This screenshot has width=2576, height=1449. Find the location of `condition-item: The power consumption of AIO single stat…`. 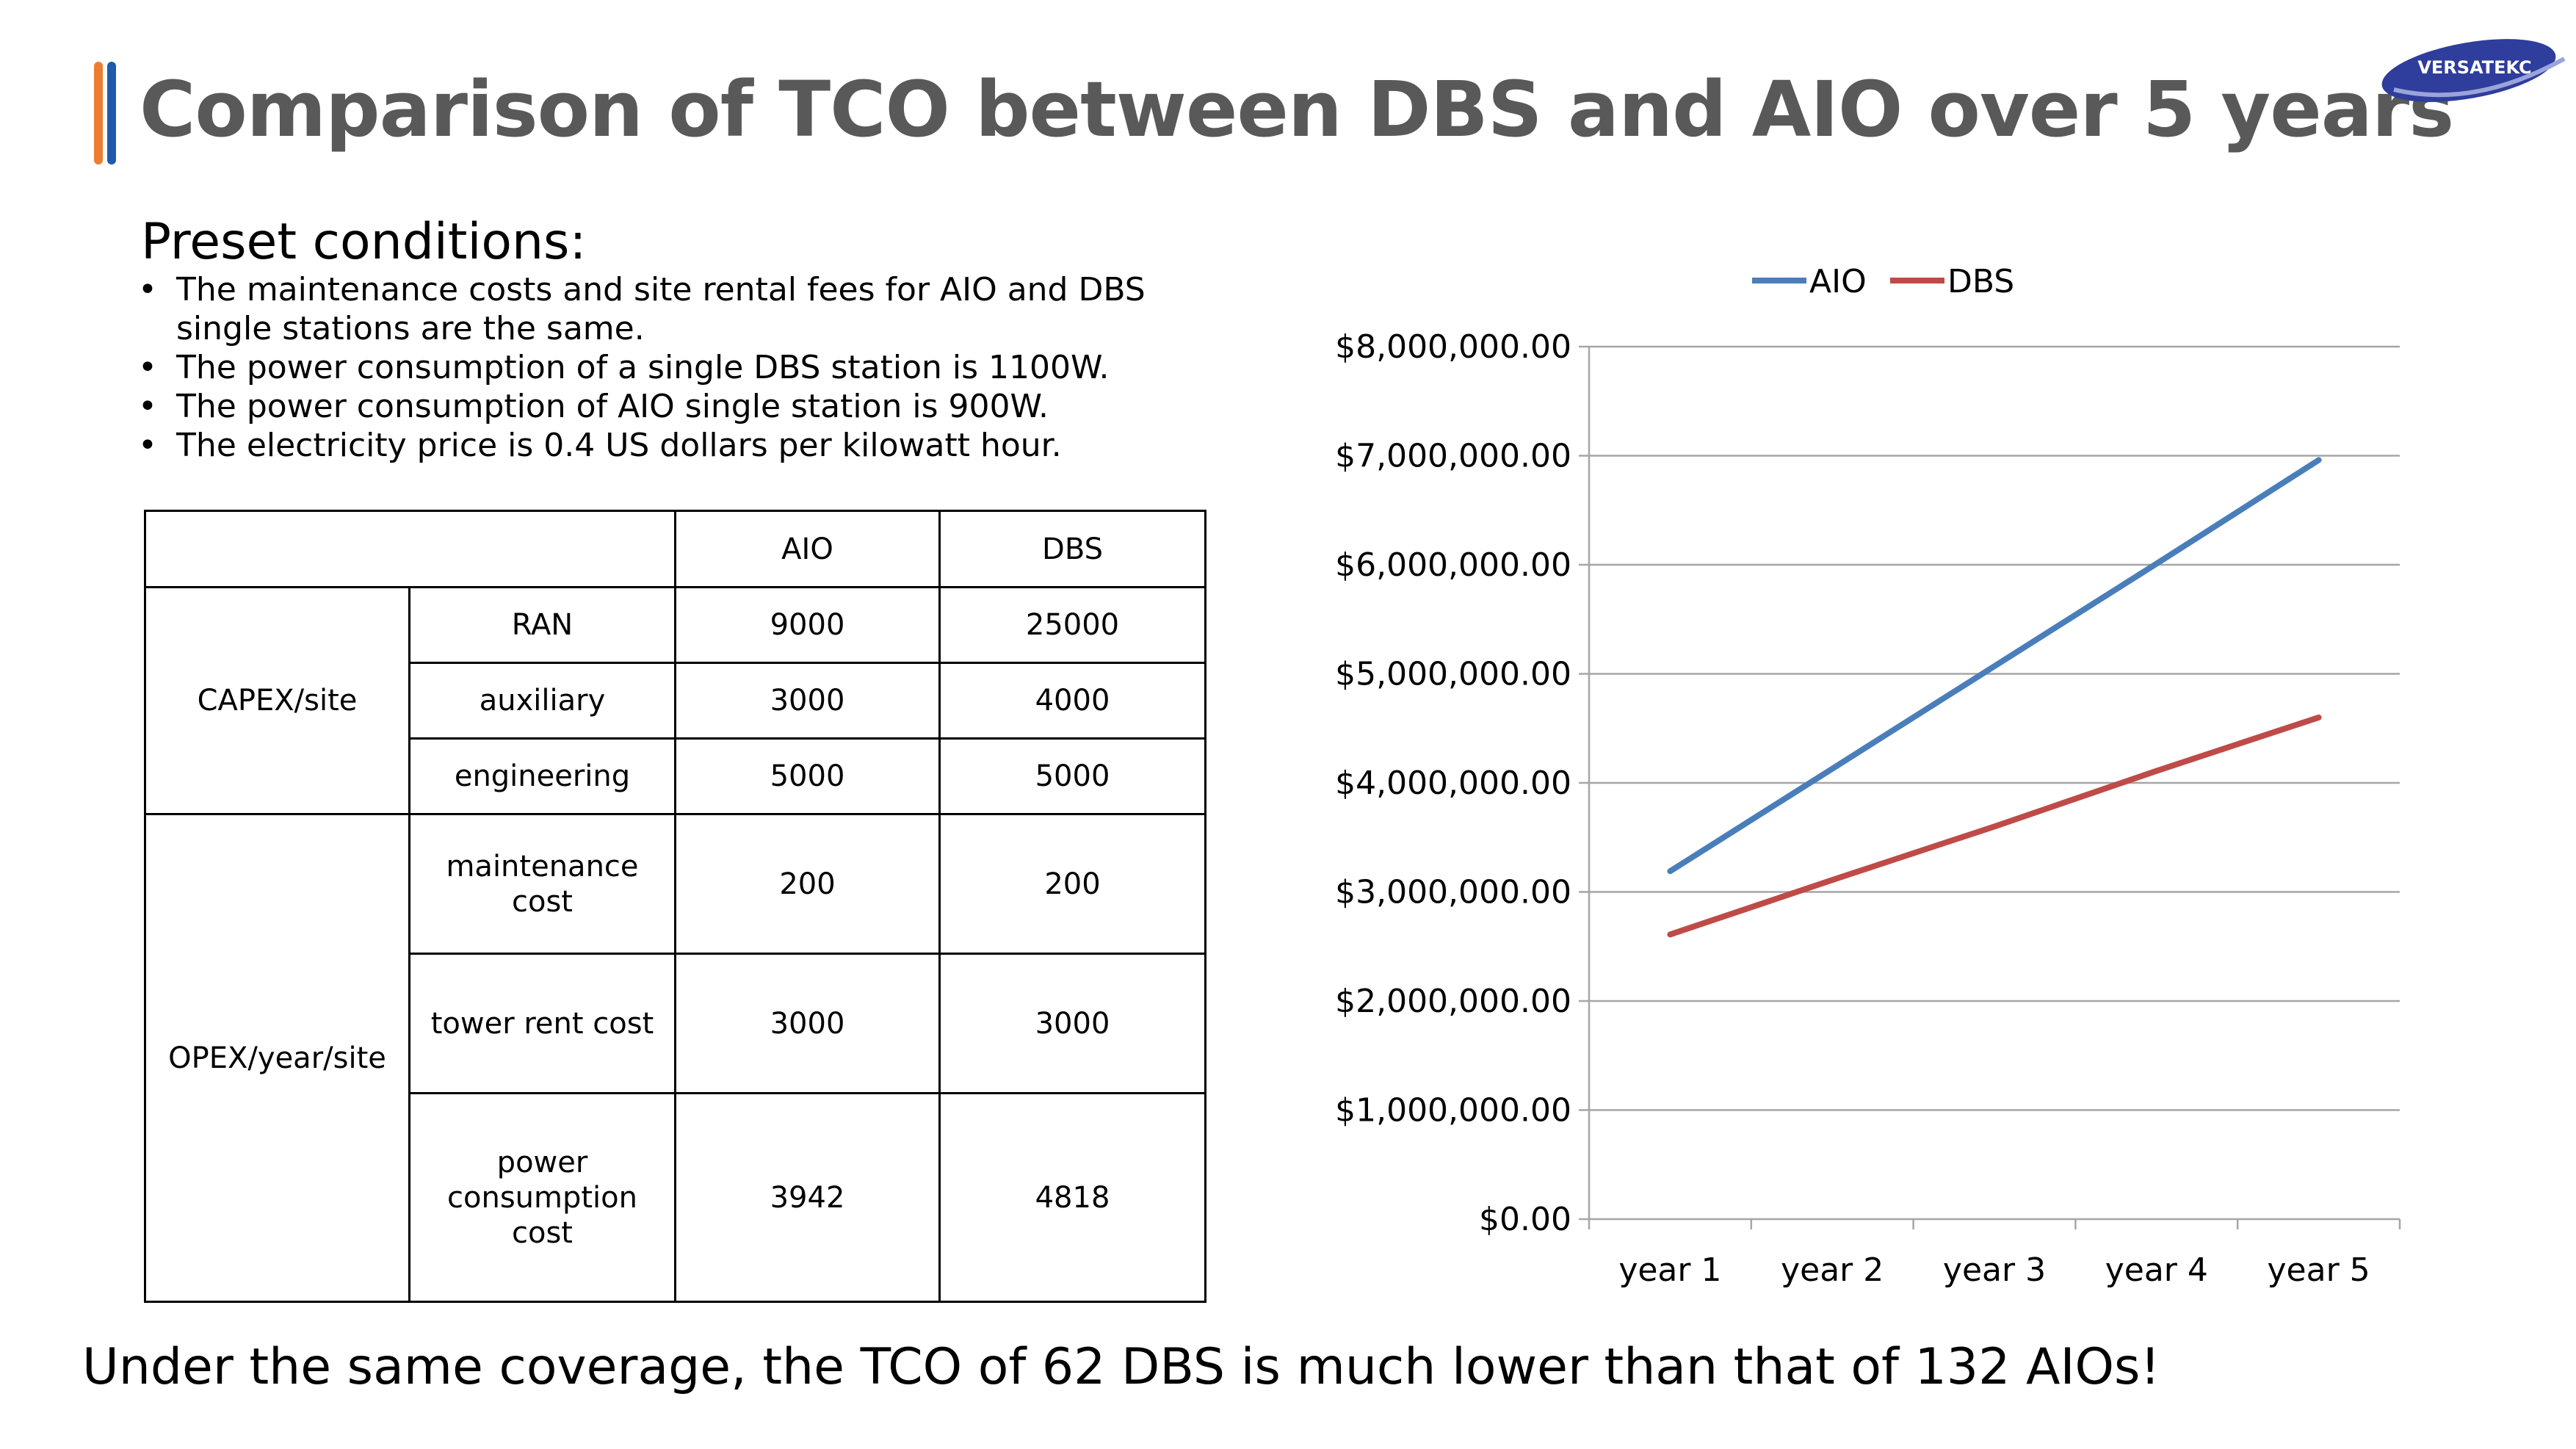

condition-item: The power consumption of AIO single stat… is located at coordinates (689, 406).